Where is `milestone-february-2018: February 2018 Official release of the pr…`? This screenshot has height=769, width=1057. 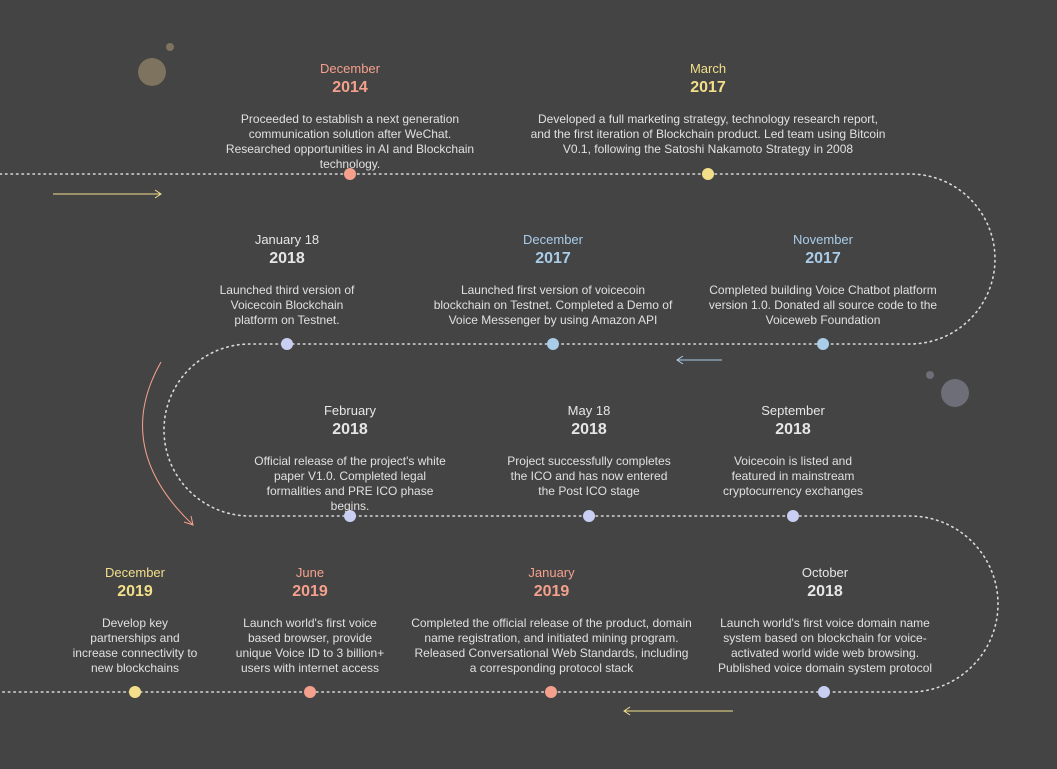
milestone-february-2018: February 2018 Official release of the pr… is located at coordinates (350, 458).